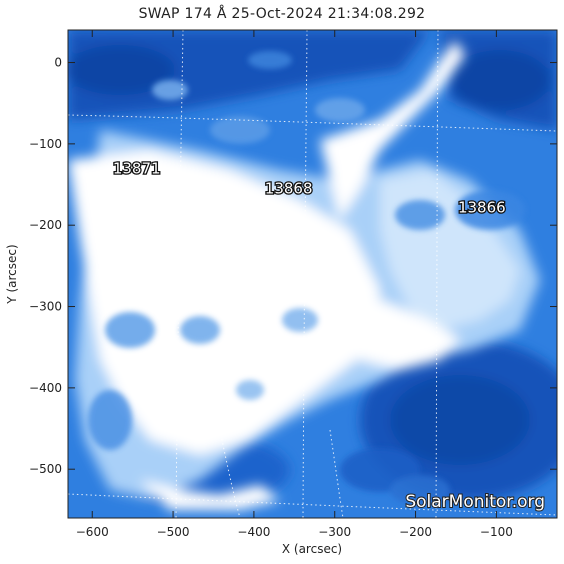  I want to click on active-region-label: 13868, so click(289, 189).